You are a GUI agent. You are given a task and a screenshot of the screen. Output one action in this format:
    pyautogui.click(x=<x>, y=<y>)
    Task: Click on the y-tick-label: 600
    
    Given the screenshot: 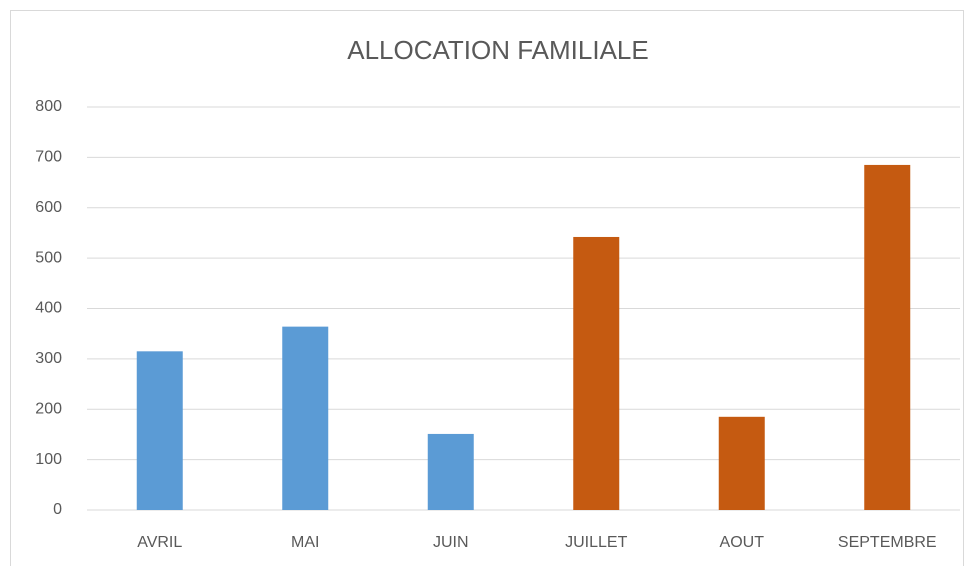 What is the action you would take?
    pyautogui.click(x=48, y=207)
    